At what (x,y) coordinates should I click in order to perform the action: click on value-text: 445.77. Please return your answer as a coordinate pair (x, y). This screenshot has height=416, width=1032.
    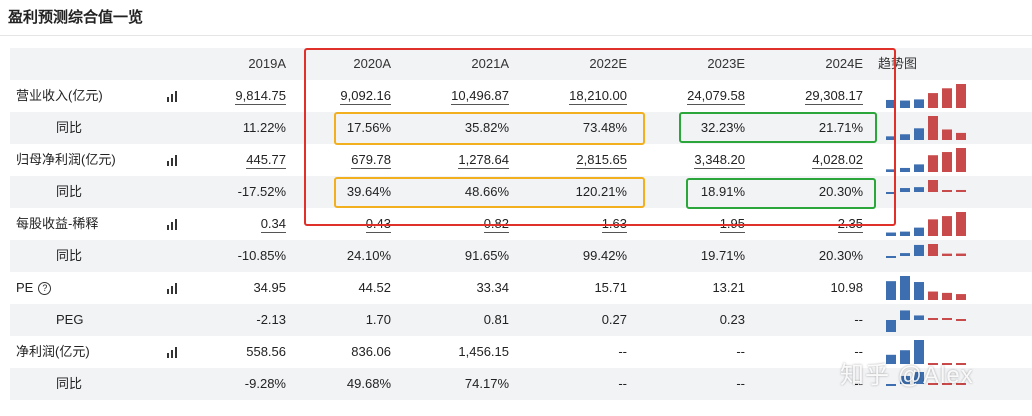
    Looking at the image, I should click on (266, 160).